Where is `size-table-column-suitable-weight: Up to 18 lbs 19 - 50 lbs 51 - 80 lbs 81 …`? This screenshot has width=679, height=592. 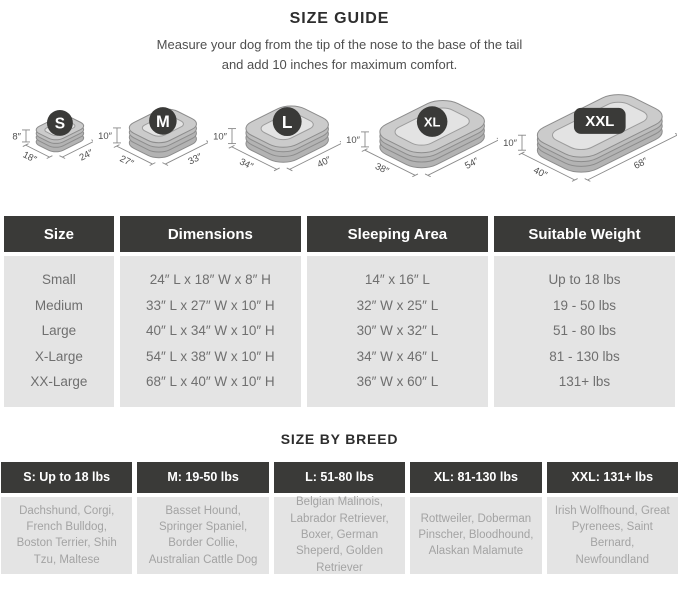 size-table-column-suitable-weight: Up to 18 lbs 19 - 50 lbs 51 - 80 lbs 81 … is located at coordinates (584, 331).